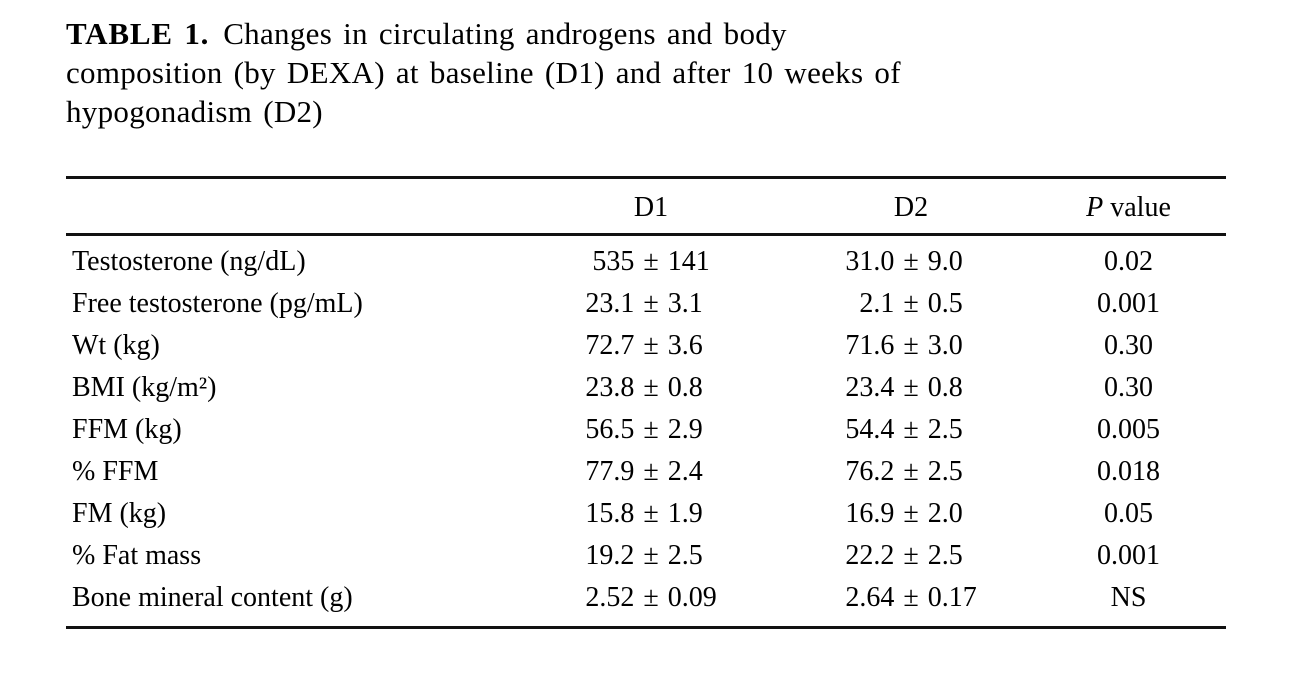 Image resolution: width=1300 pixels, height=688 pixels. I want to click on p-value: 0.005, so click(1128, 429).